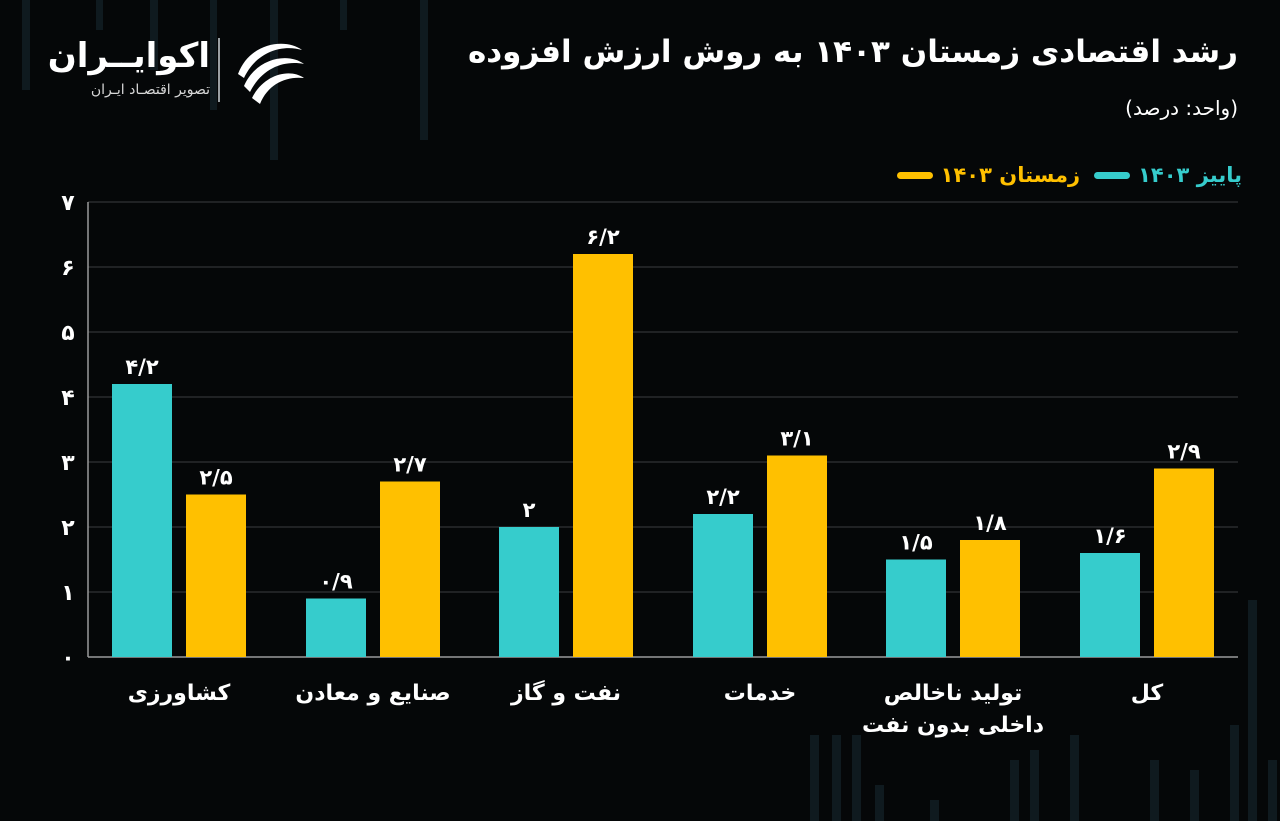 The height and width of the screenshot is (821, 1280). What do you see at coordinates (67, 333) in the screenshot?
I see `y-tick-label: ۵` at bounding box center [67, 333].